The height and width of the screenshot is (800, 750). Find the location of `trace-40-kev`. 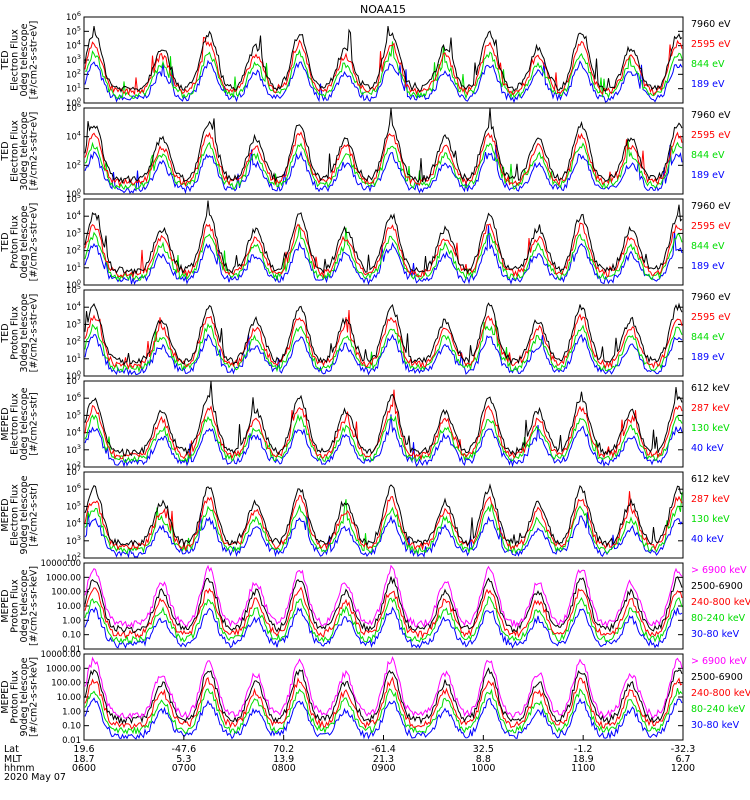

trace-40-kev is located at coordinates (383, 441).